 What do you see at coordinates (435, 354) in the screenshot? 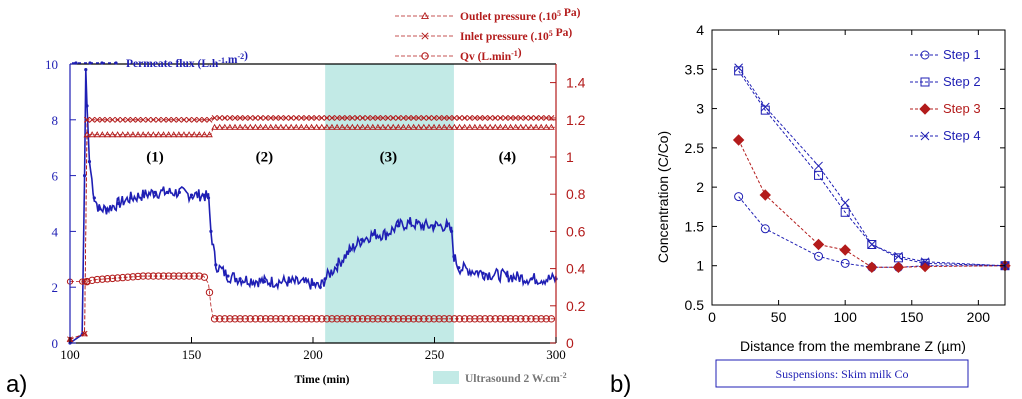
I see `x-tick-label: 250` at bounding box center [435, 354].